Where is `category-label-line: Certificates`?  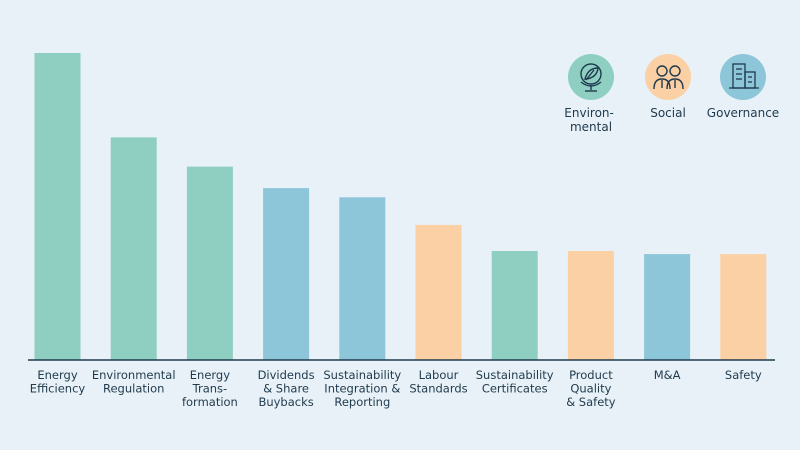
category-label-line: Certificates is located at coordinates (515, 389).